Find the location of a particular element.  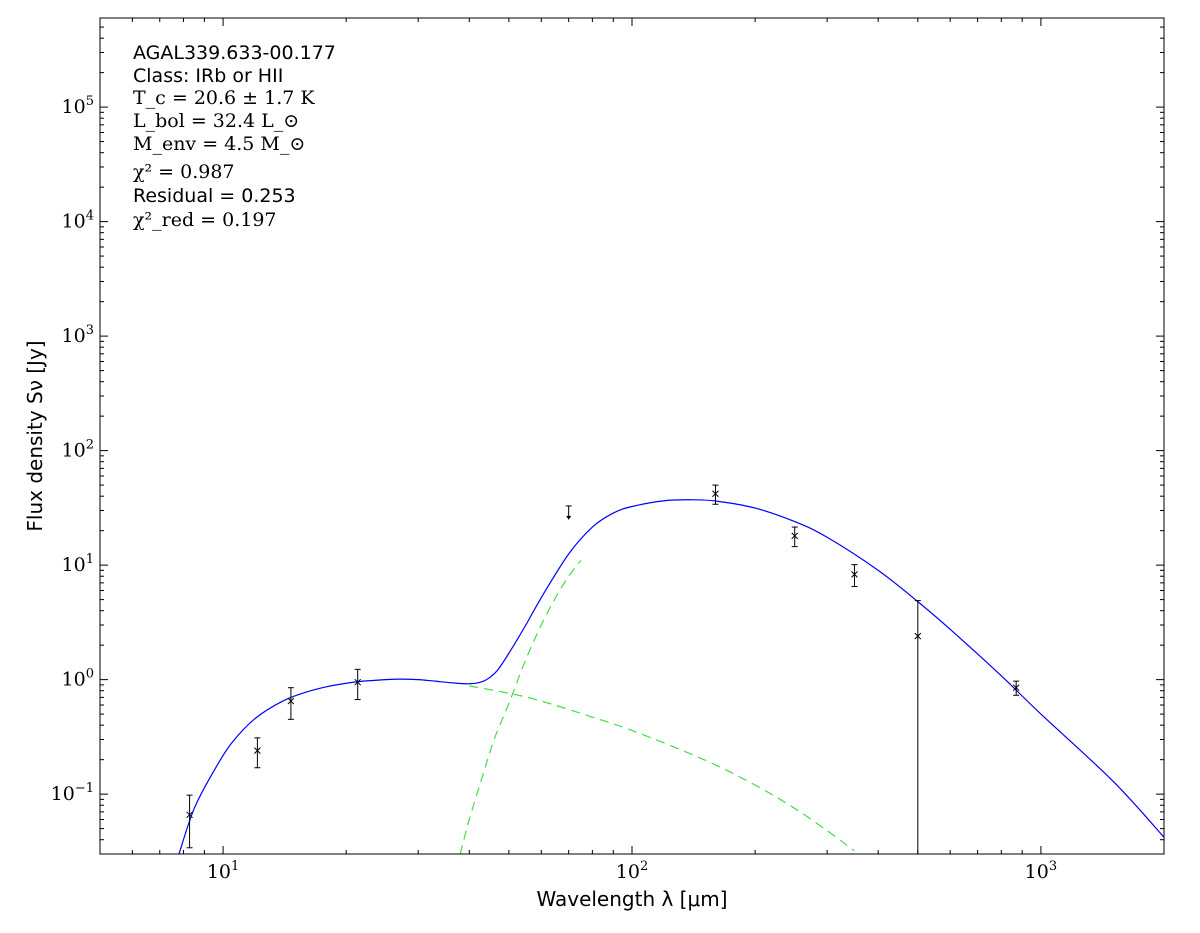

annotation-source: AGAL339.633-00.177 is located at coordinates (234, 53).